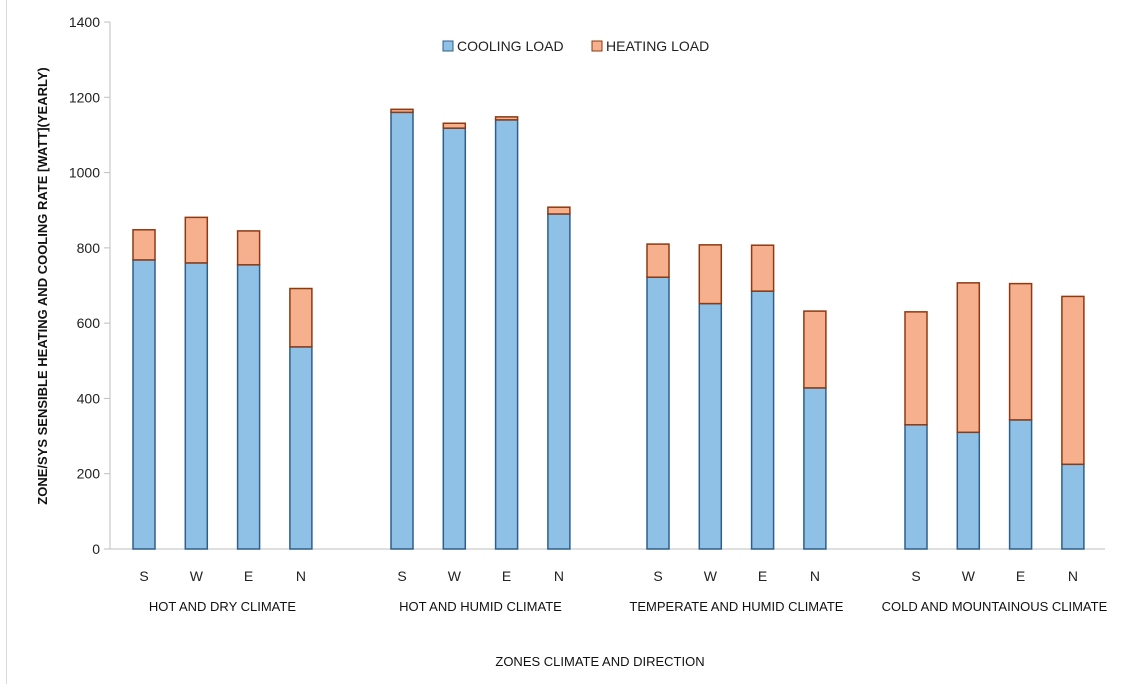 The image size is (1132, 688). What do you see at coordinates (89, 248) in the screenshot?
I see `y-tick-label: 800` at bounding box center [89, 248].